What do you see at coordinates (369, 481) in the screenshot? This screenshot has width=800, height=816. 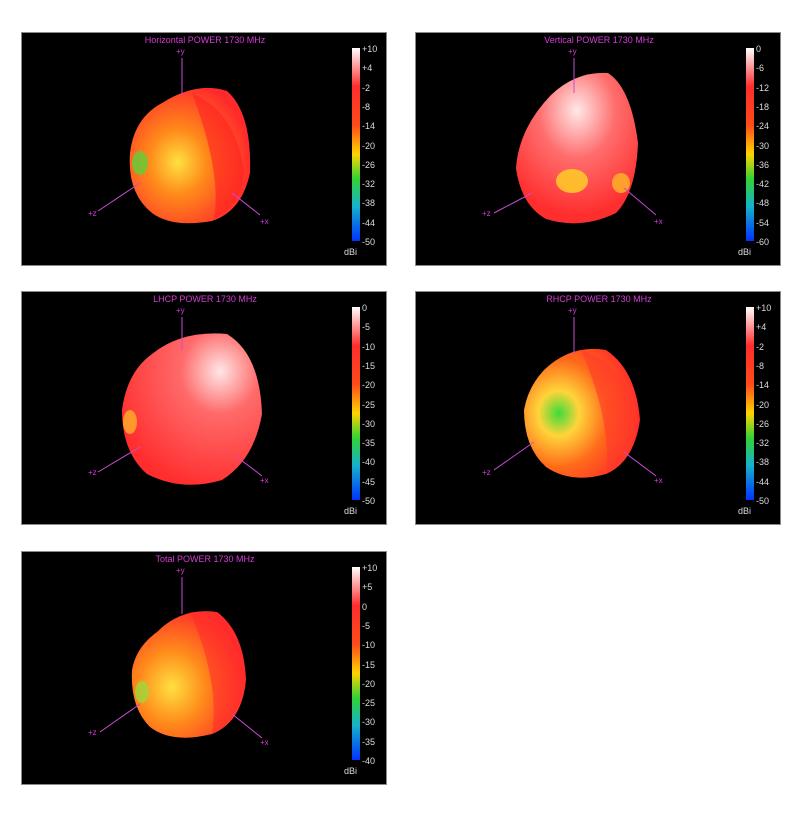 I see `colorbar-tick-label: -45` at bounding box center [369, 481].